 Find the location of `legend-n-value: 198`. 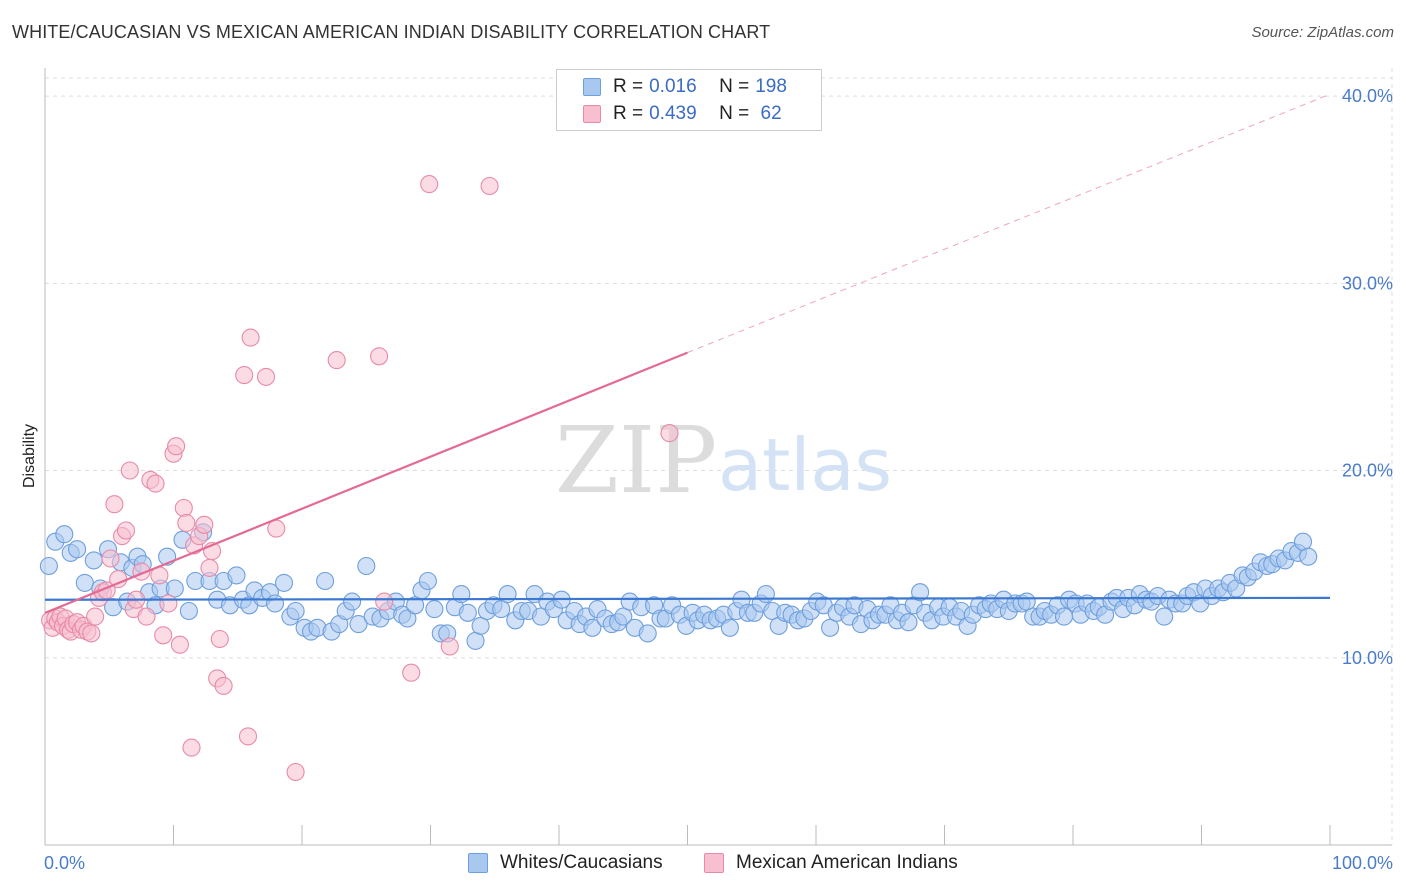

legend-n-value: 198 is located at coordinates (771, 86).